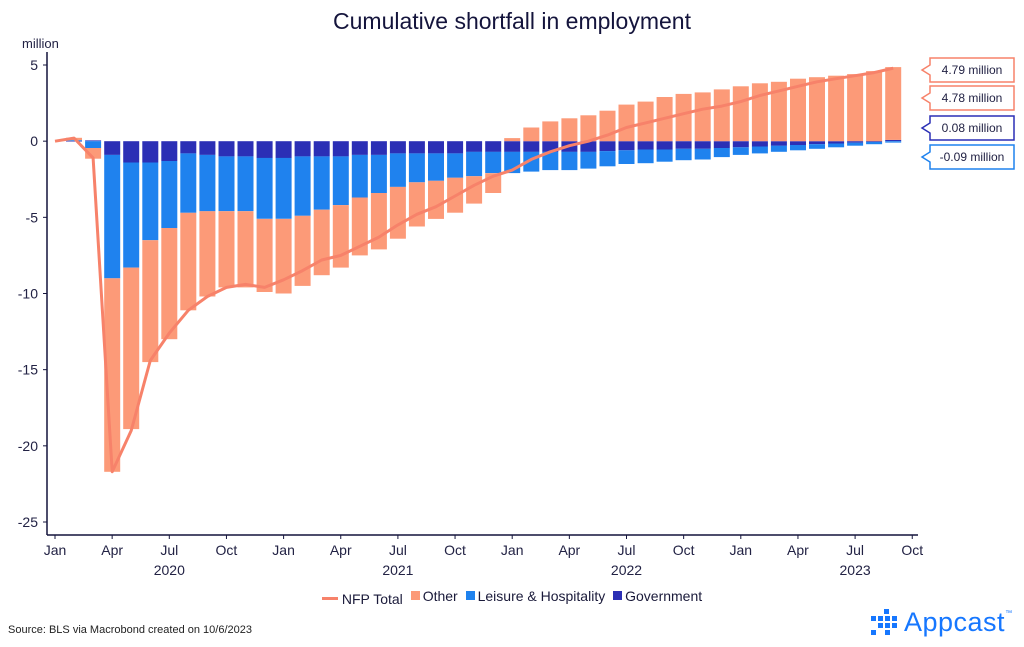 The image size is (1024, 647). What do you see at coordinates (470, 595) in the screenshot?
I see `legend-swatch-leisure` at bounding box center [470, 595].